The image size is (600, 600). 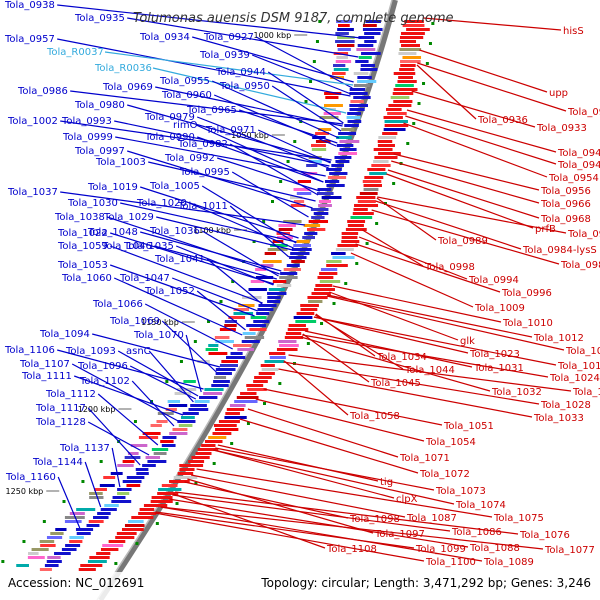 What do you see at coordinates (144, 278) in the screenshot?
I see `gene-label-left: Tola_1047` at bounding box center [144, 278].